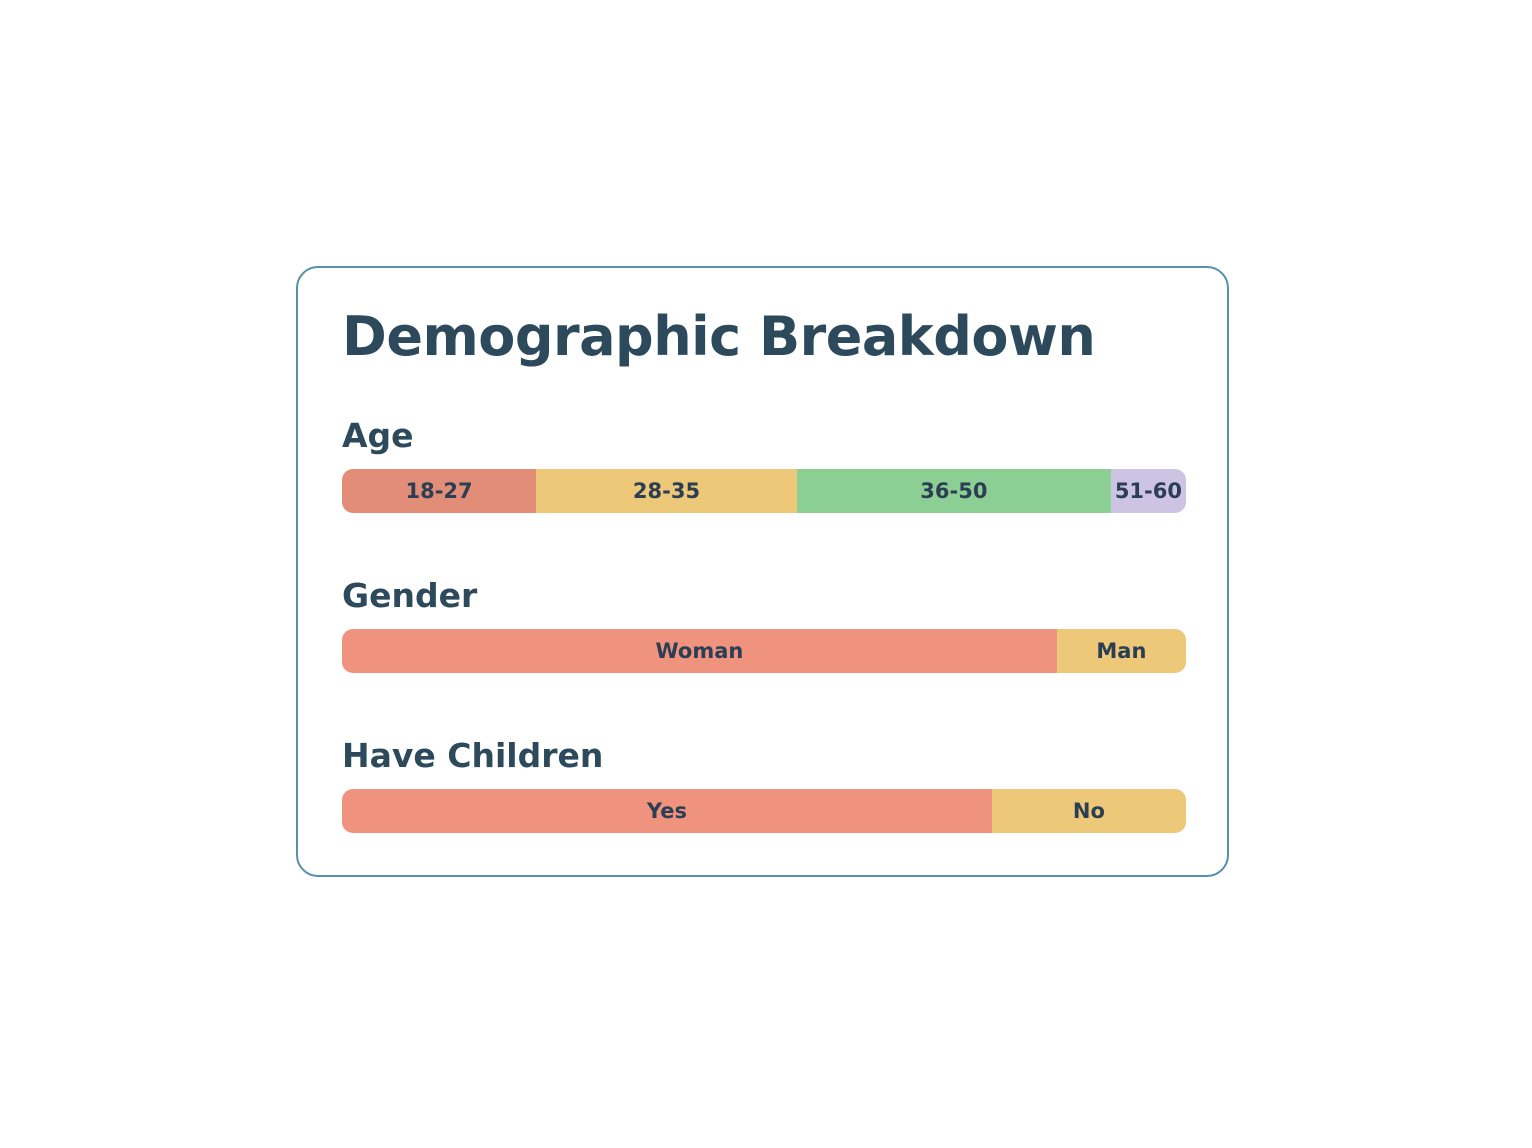  I want to click on have-children-segment-label-yes: Yes, so click(666, 811).